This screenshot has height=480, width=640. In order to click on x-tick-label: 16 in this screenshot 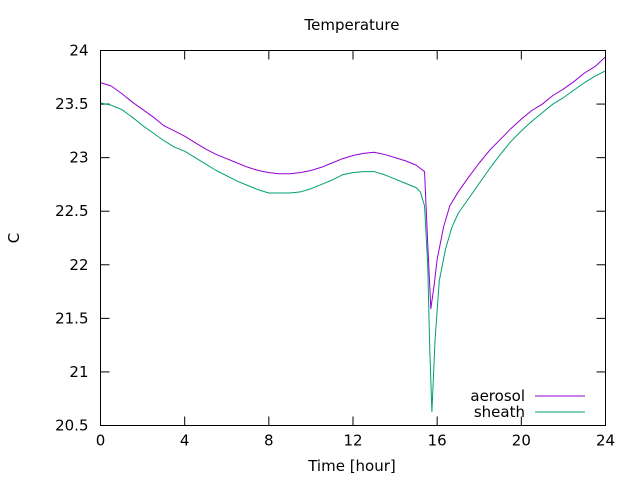, I will do `click(437, 441)`.